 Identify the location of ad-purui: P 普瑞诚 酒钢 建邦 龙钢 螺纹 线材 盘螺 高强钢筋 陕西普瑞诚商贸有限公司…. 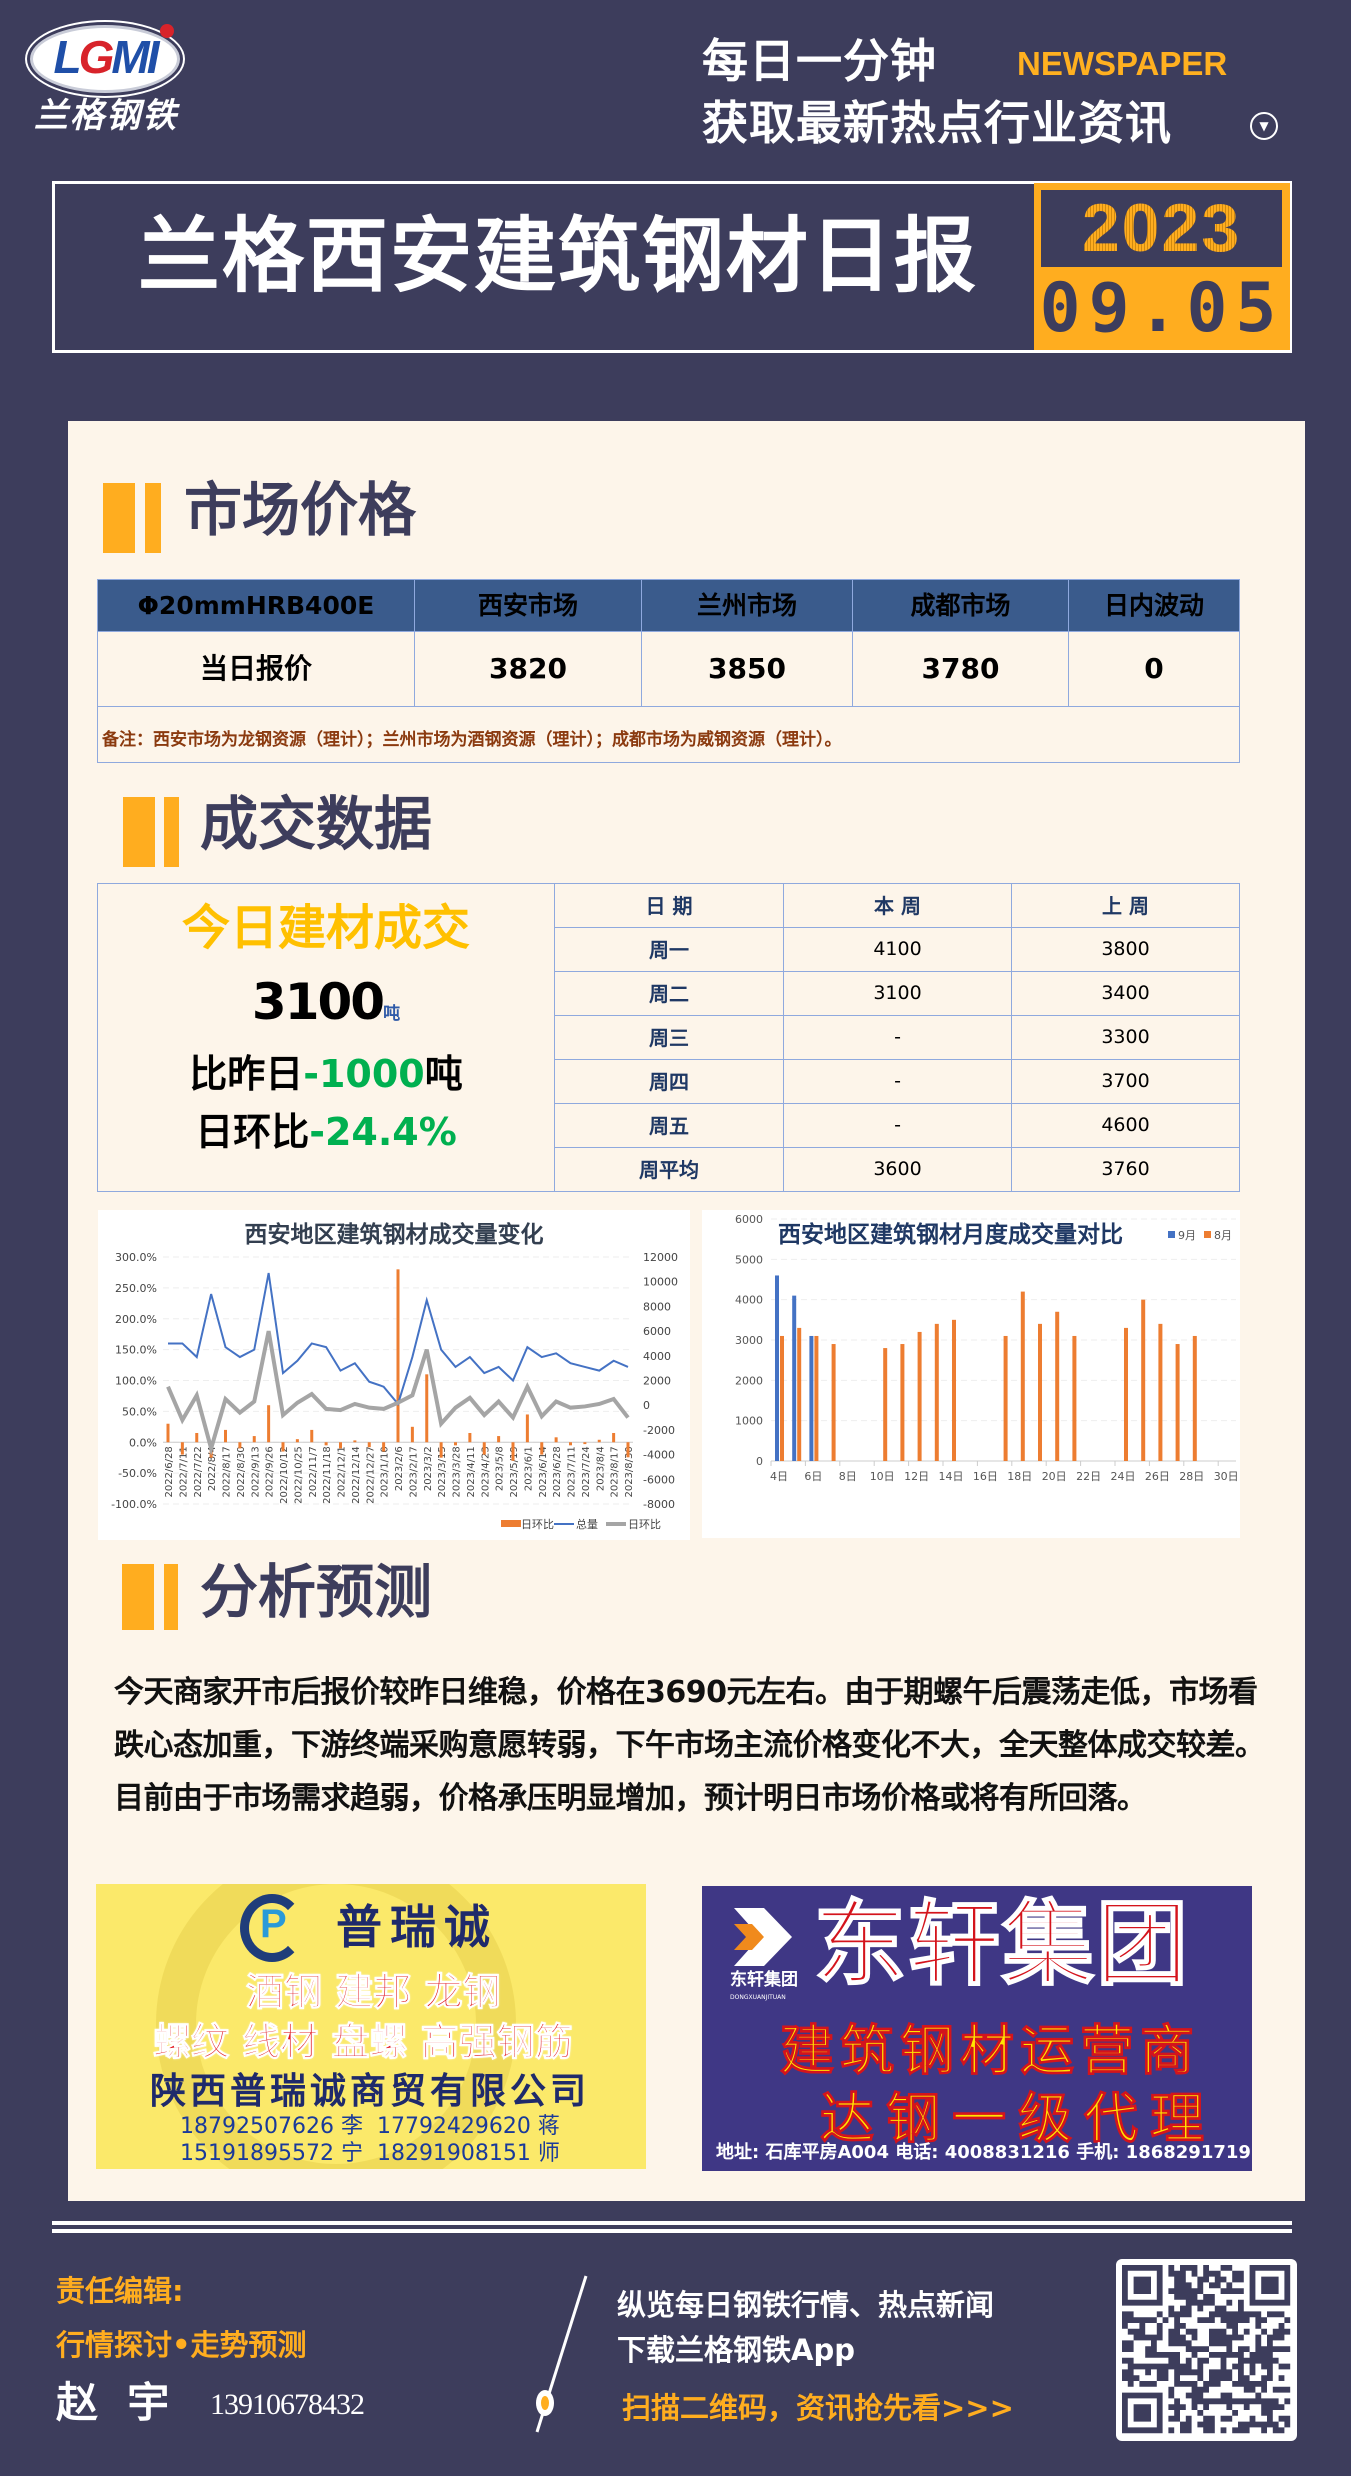
(371, 2026).